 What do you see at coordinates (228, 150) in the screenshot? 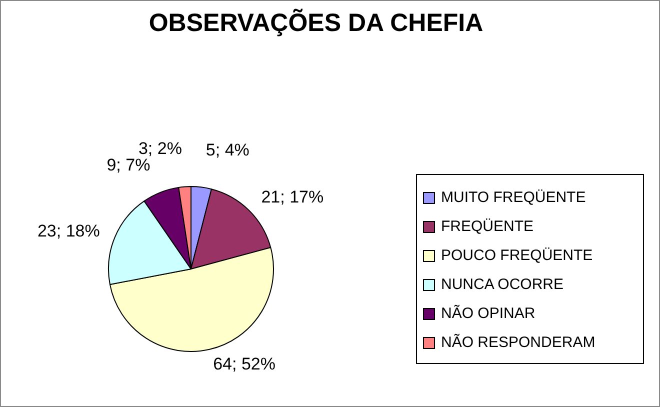
I see `data-label: 5; 4%` at bounding box center [228, 150].